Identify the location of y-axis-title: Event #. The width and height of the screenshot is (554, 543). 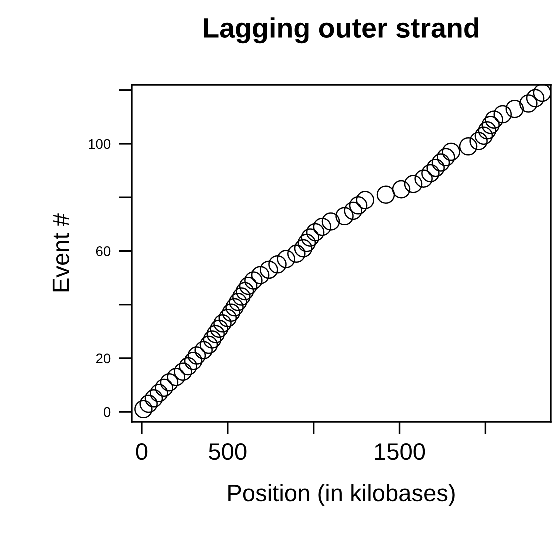
(61, 253).